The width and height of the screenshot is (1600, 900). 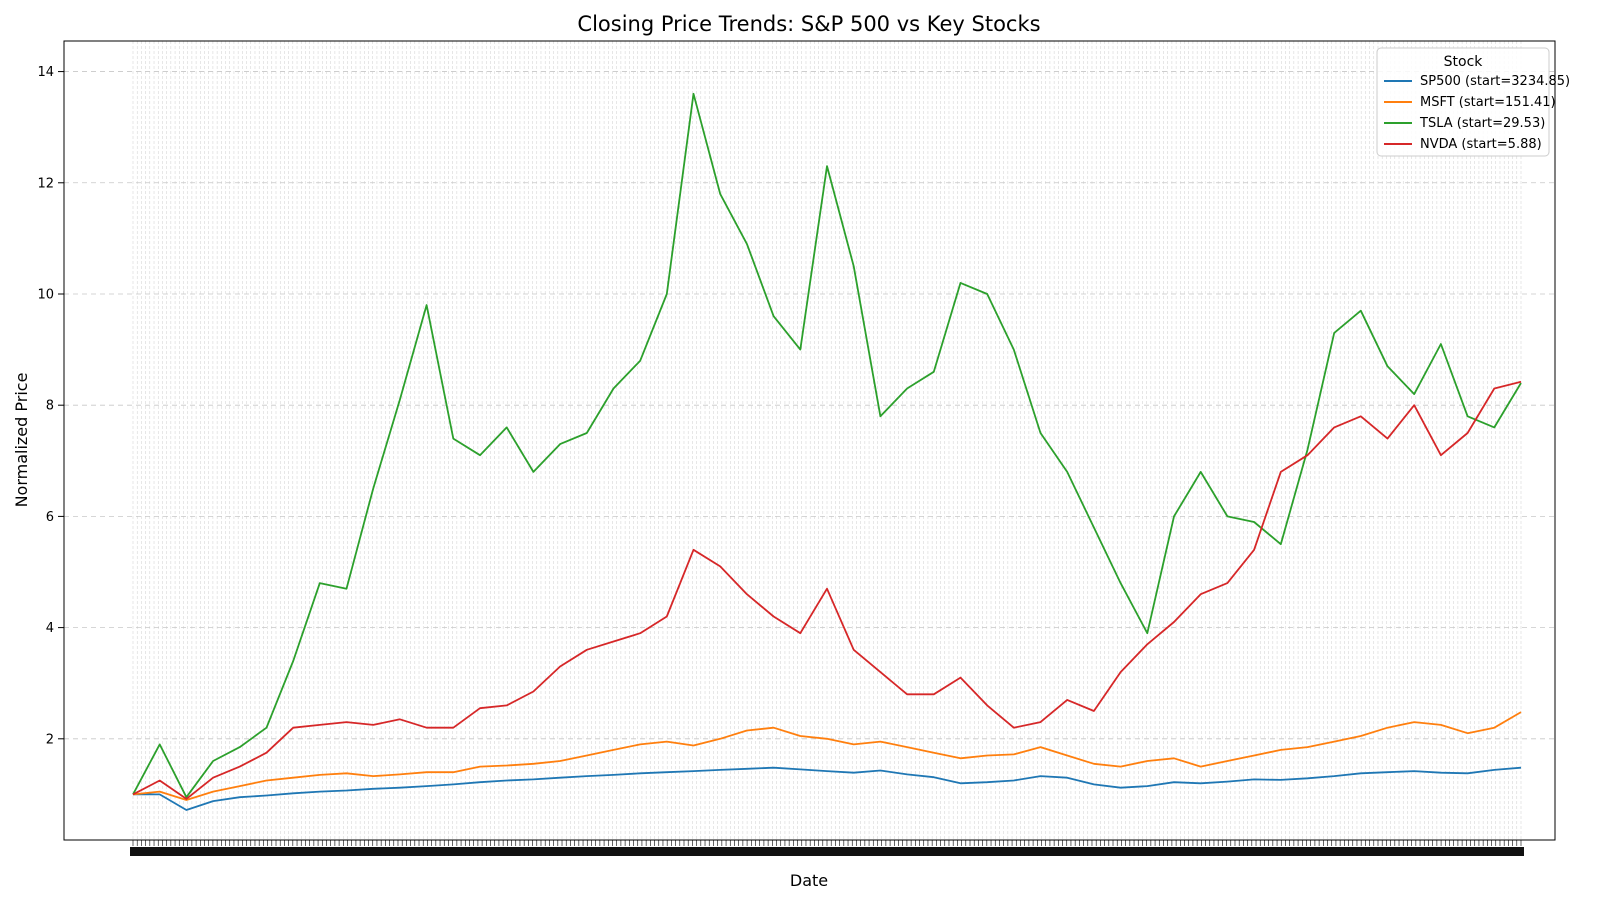 What do you see at coordinates (50, 739) in the screenshot?
I see `y-tick-label: 2` at bounding box center [50, 739].